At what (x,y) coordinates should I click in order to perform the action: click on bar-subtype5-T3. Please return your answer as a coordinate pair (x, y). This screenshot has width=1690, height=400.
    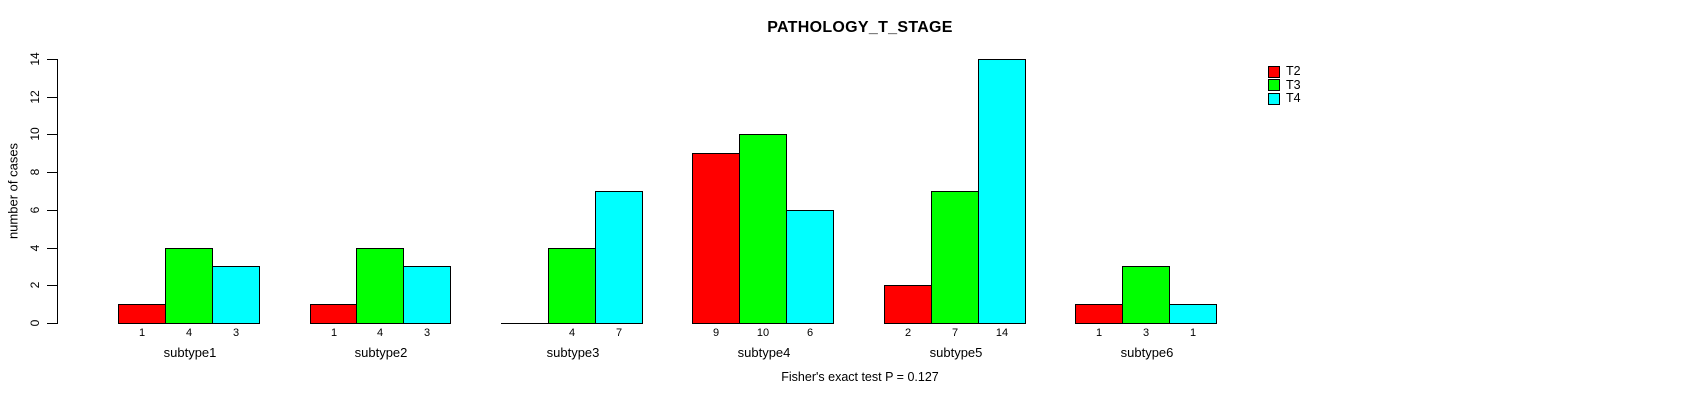
    Looking at the image, I should click on (955, 257).